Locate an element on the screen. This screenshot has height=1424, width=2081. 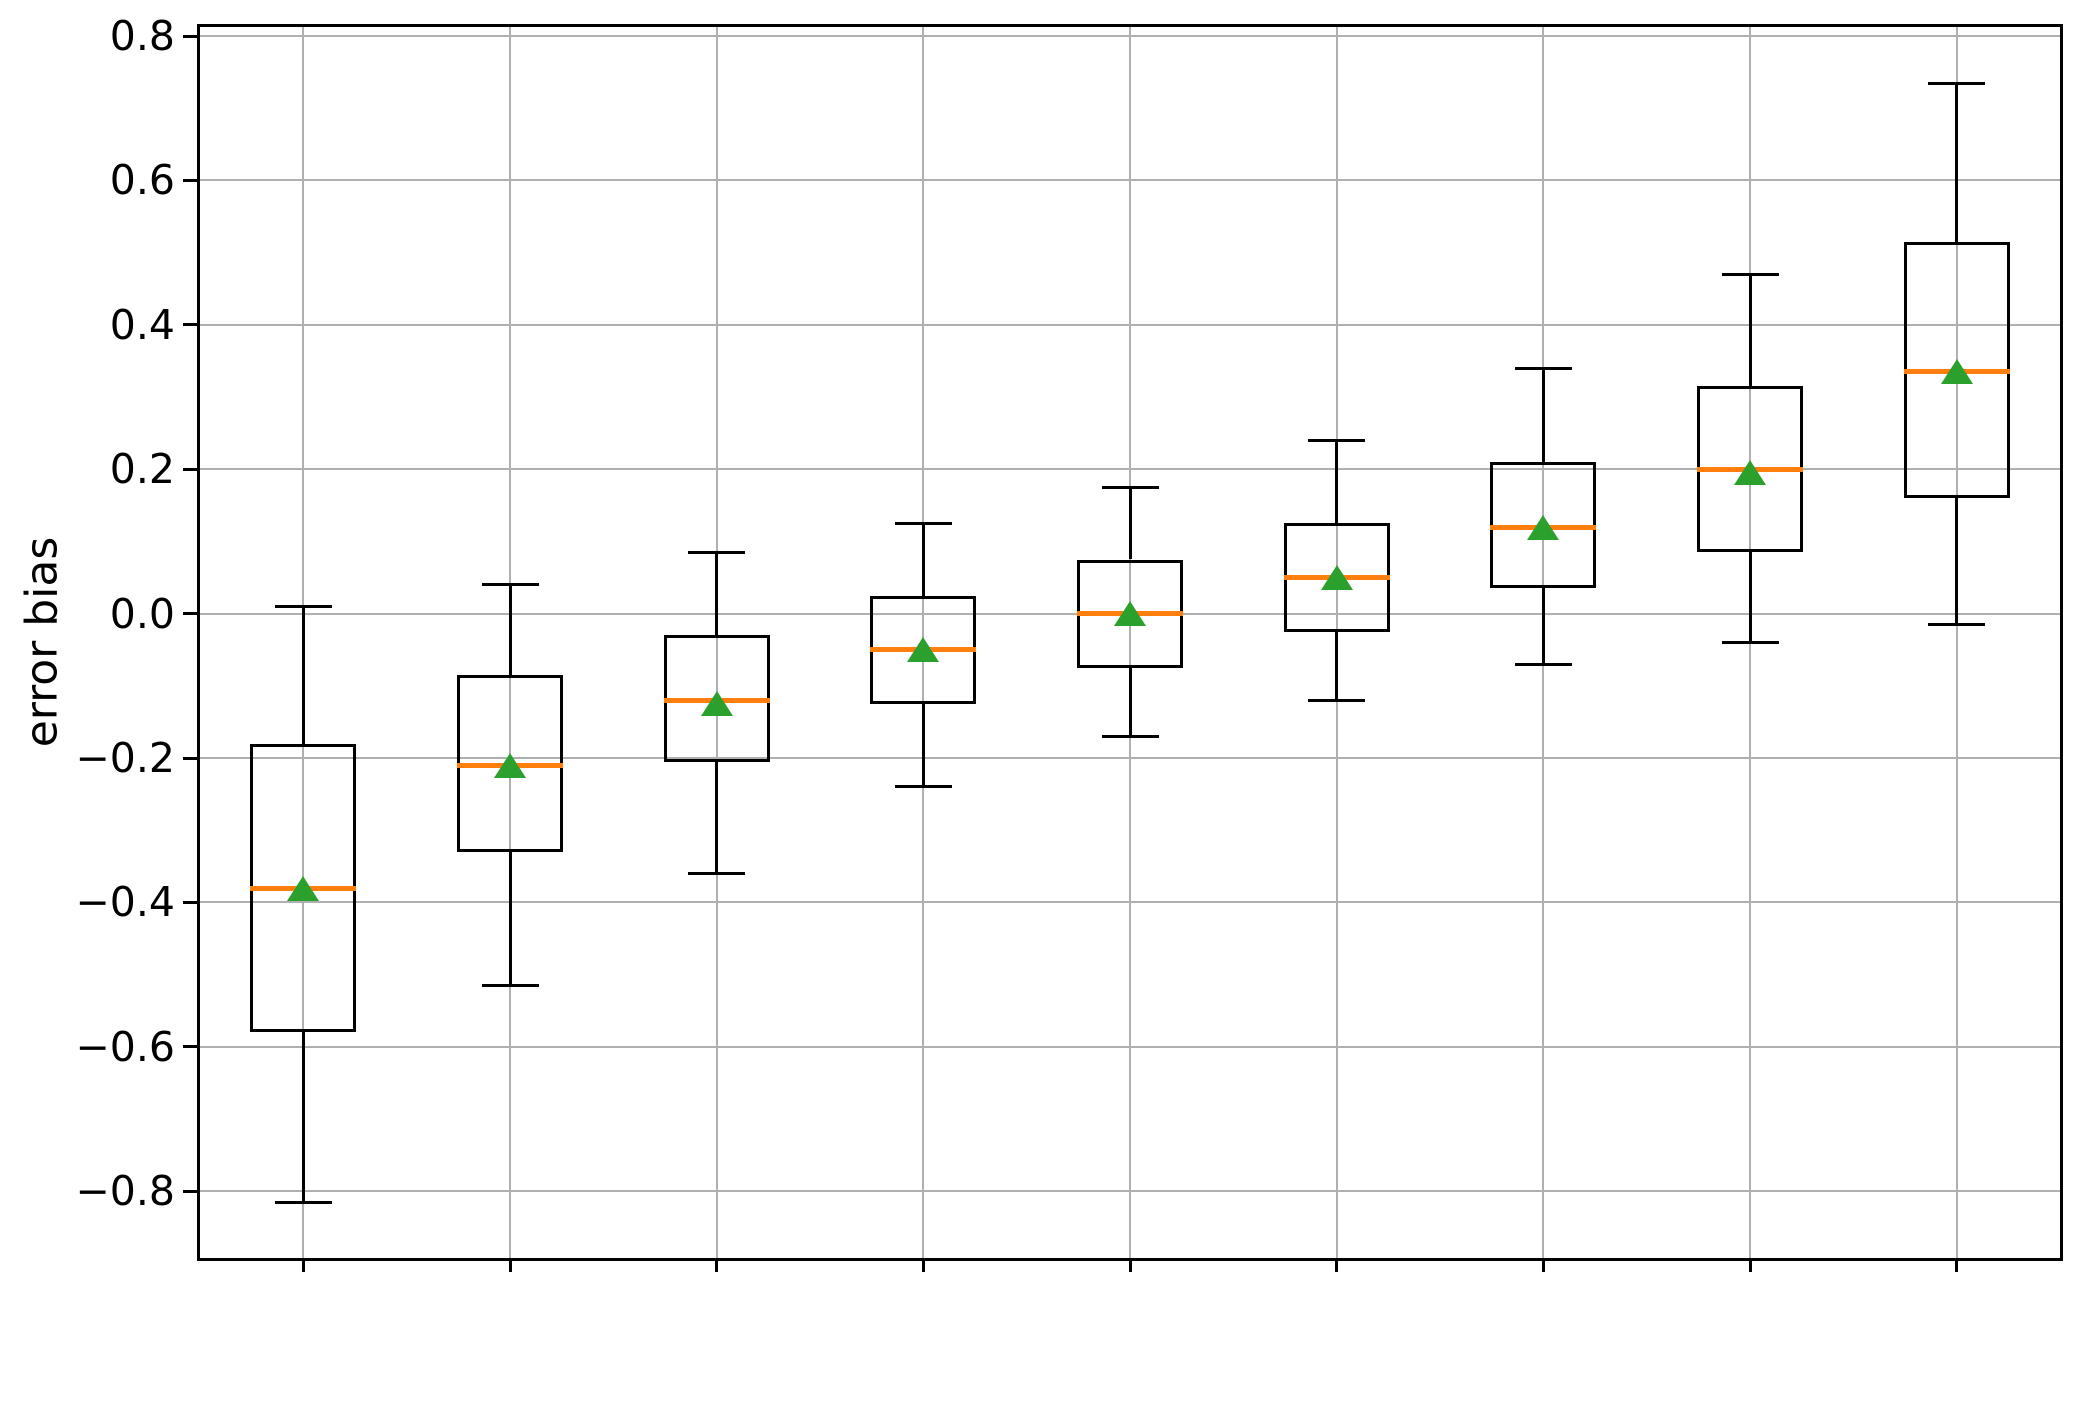
y-tick-label: −0.6 is located at coordinates (125, 1046).